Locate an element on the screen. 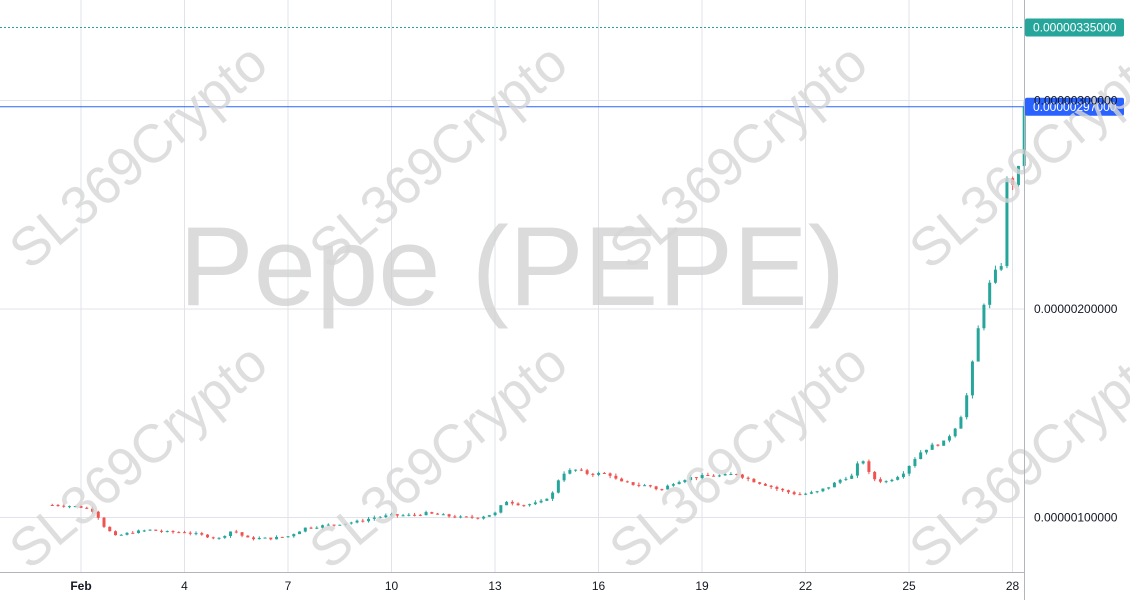 This screenshot has width=1130, height=605. x-tick-label: 22 is located at coordinates (806, 586).